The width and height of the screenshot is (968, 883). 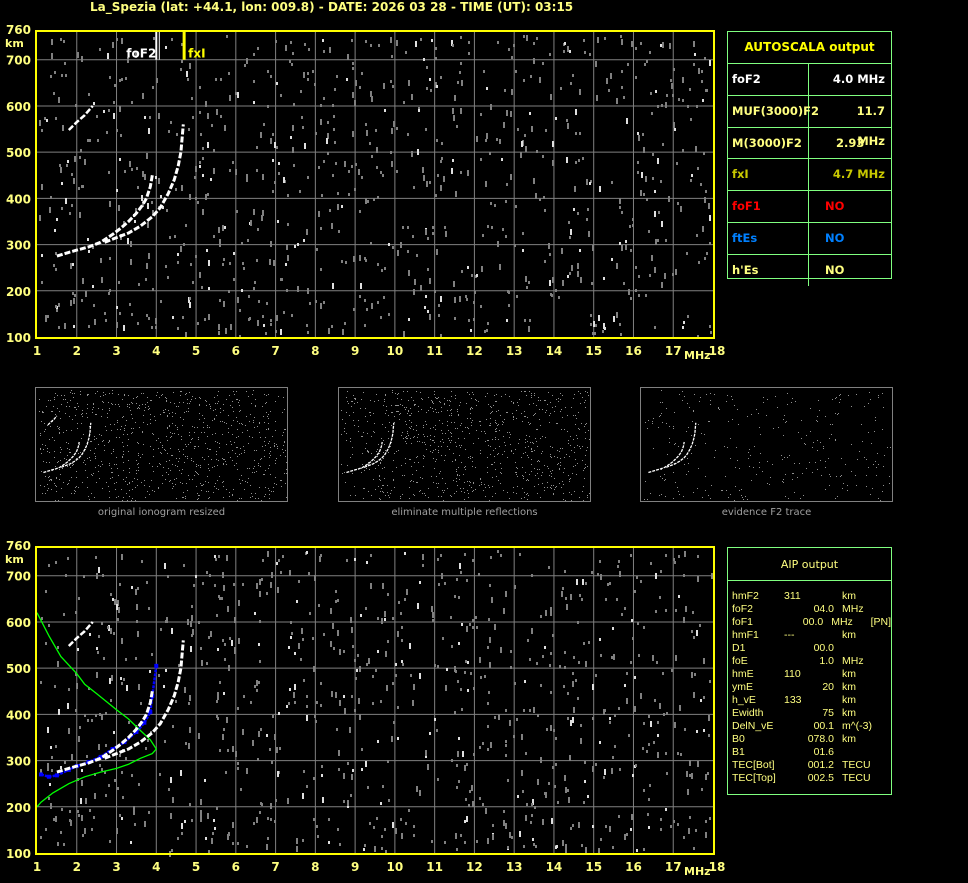 What do you see at coordinates (76, 445) in the screenshot?
I see `trace-x` at bounding box center [76, 445].